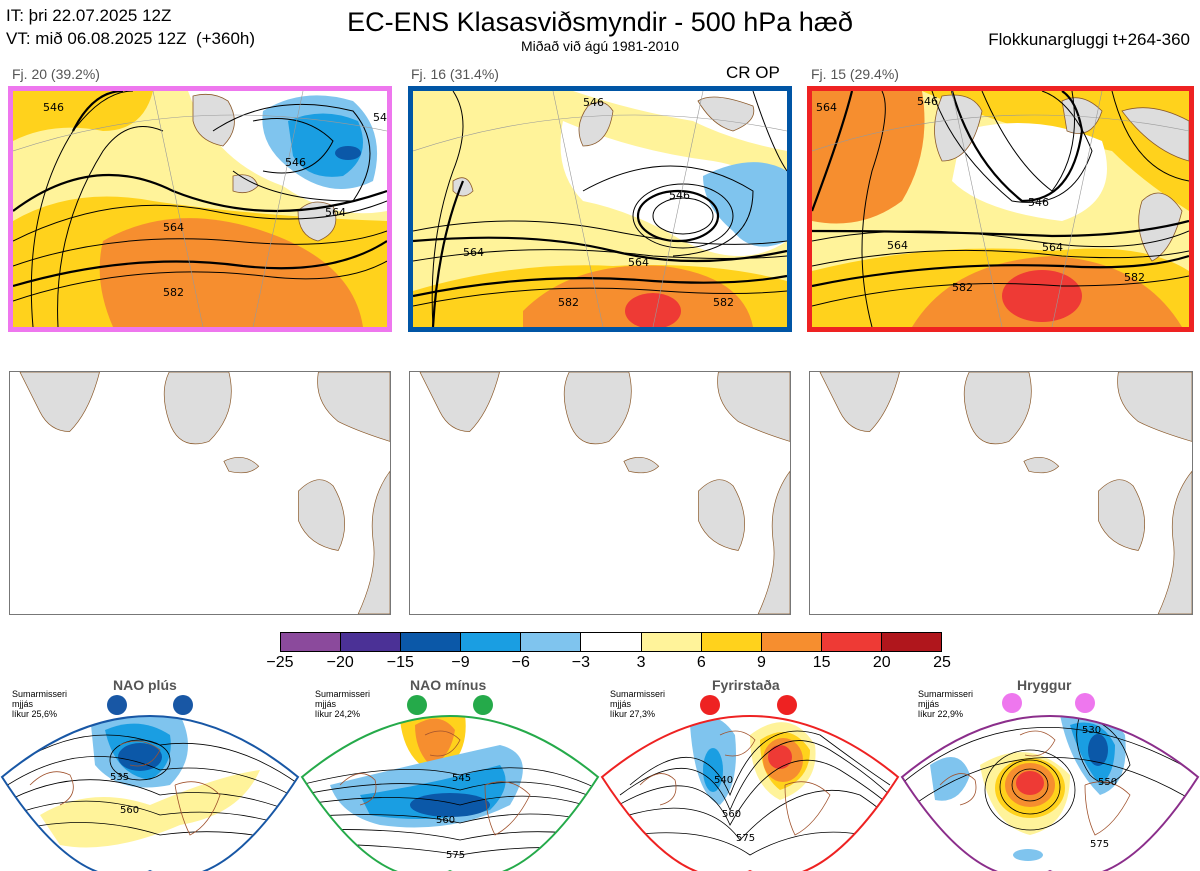 Image resolution: width=1200 pixels, height=871 pixels. I want to click on regime-info: Sumarmisseri mjjás líkur 24,2%, so click(343, 704).